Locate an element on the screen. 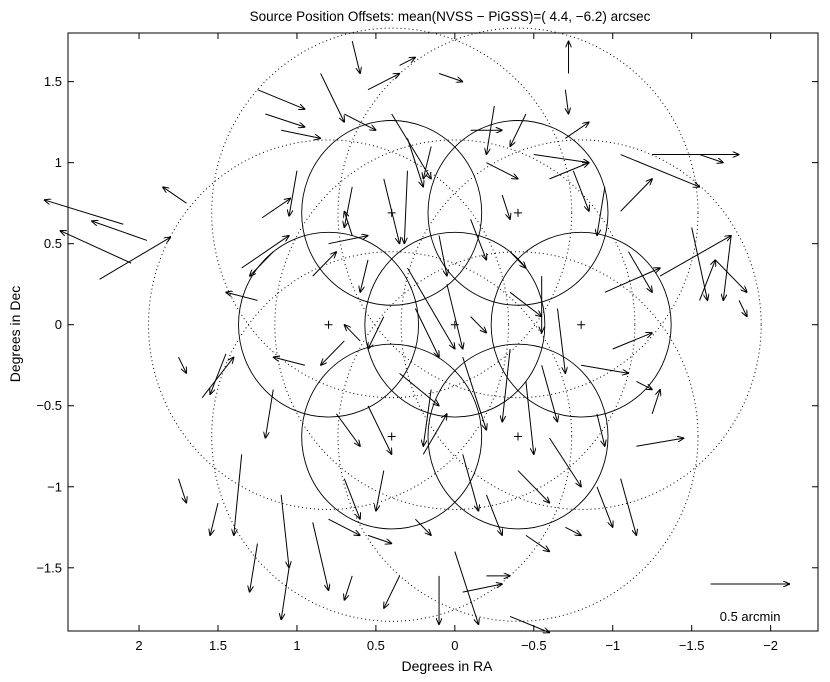  pointing-centers is located at coordinates (455, 324).